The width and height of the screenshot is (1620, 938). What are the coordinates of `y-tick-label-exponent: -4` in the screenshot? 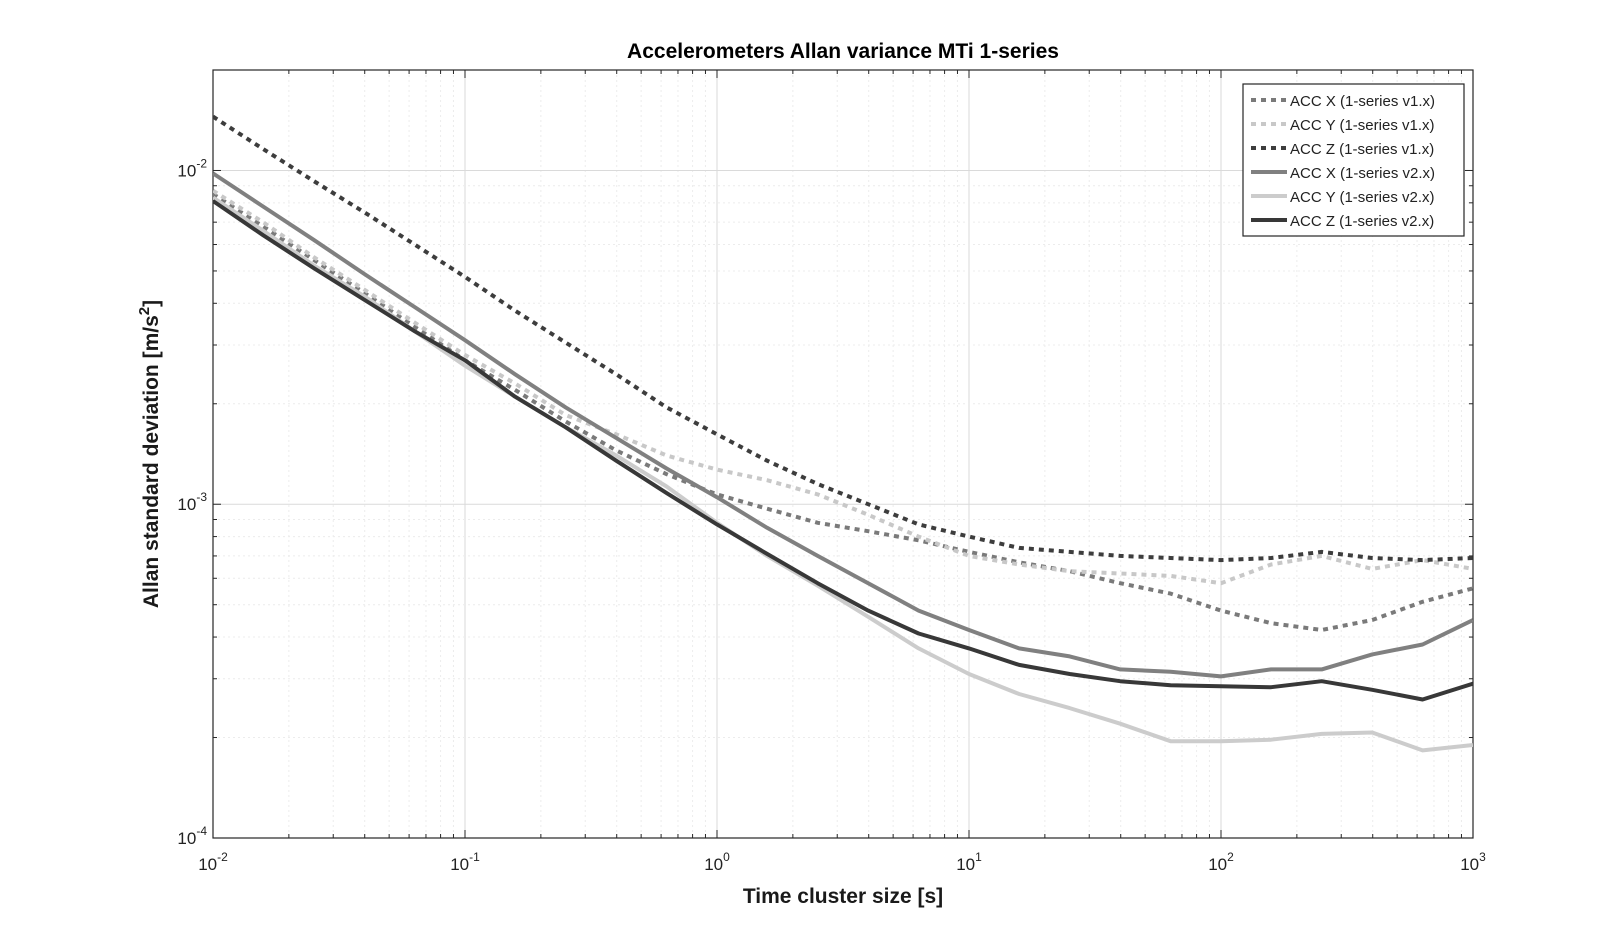 It's located at (201, 831).